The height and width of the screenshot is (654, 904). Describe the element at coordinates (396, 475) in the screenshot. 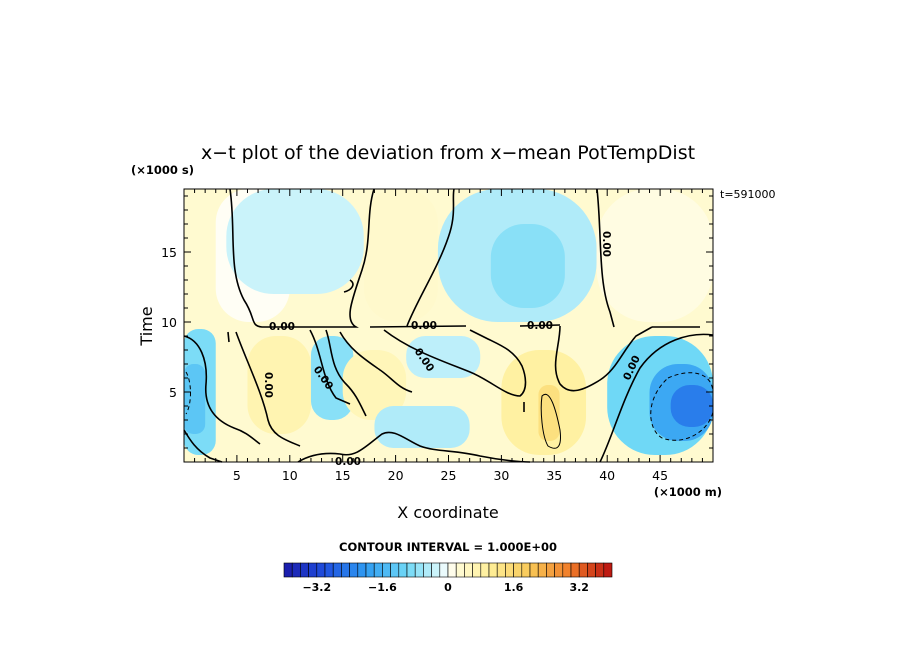

I see `x-tick-label: 20` at that location.